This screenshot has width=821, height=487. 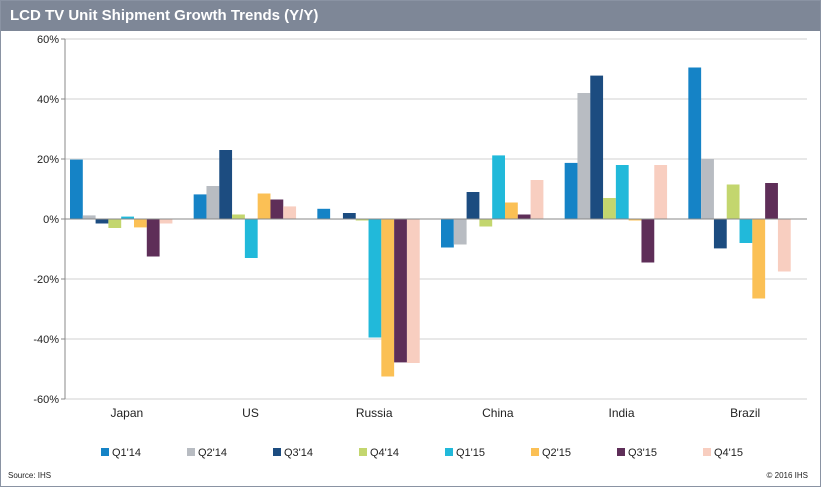 I want to click on legend: Q1'14 Q2'14 Q3'14 Q4'14 Q1'15 Q2'15 Q3'15 Q4'15, so click(x=422, y=453).